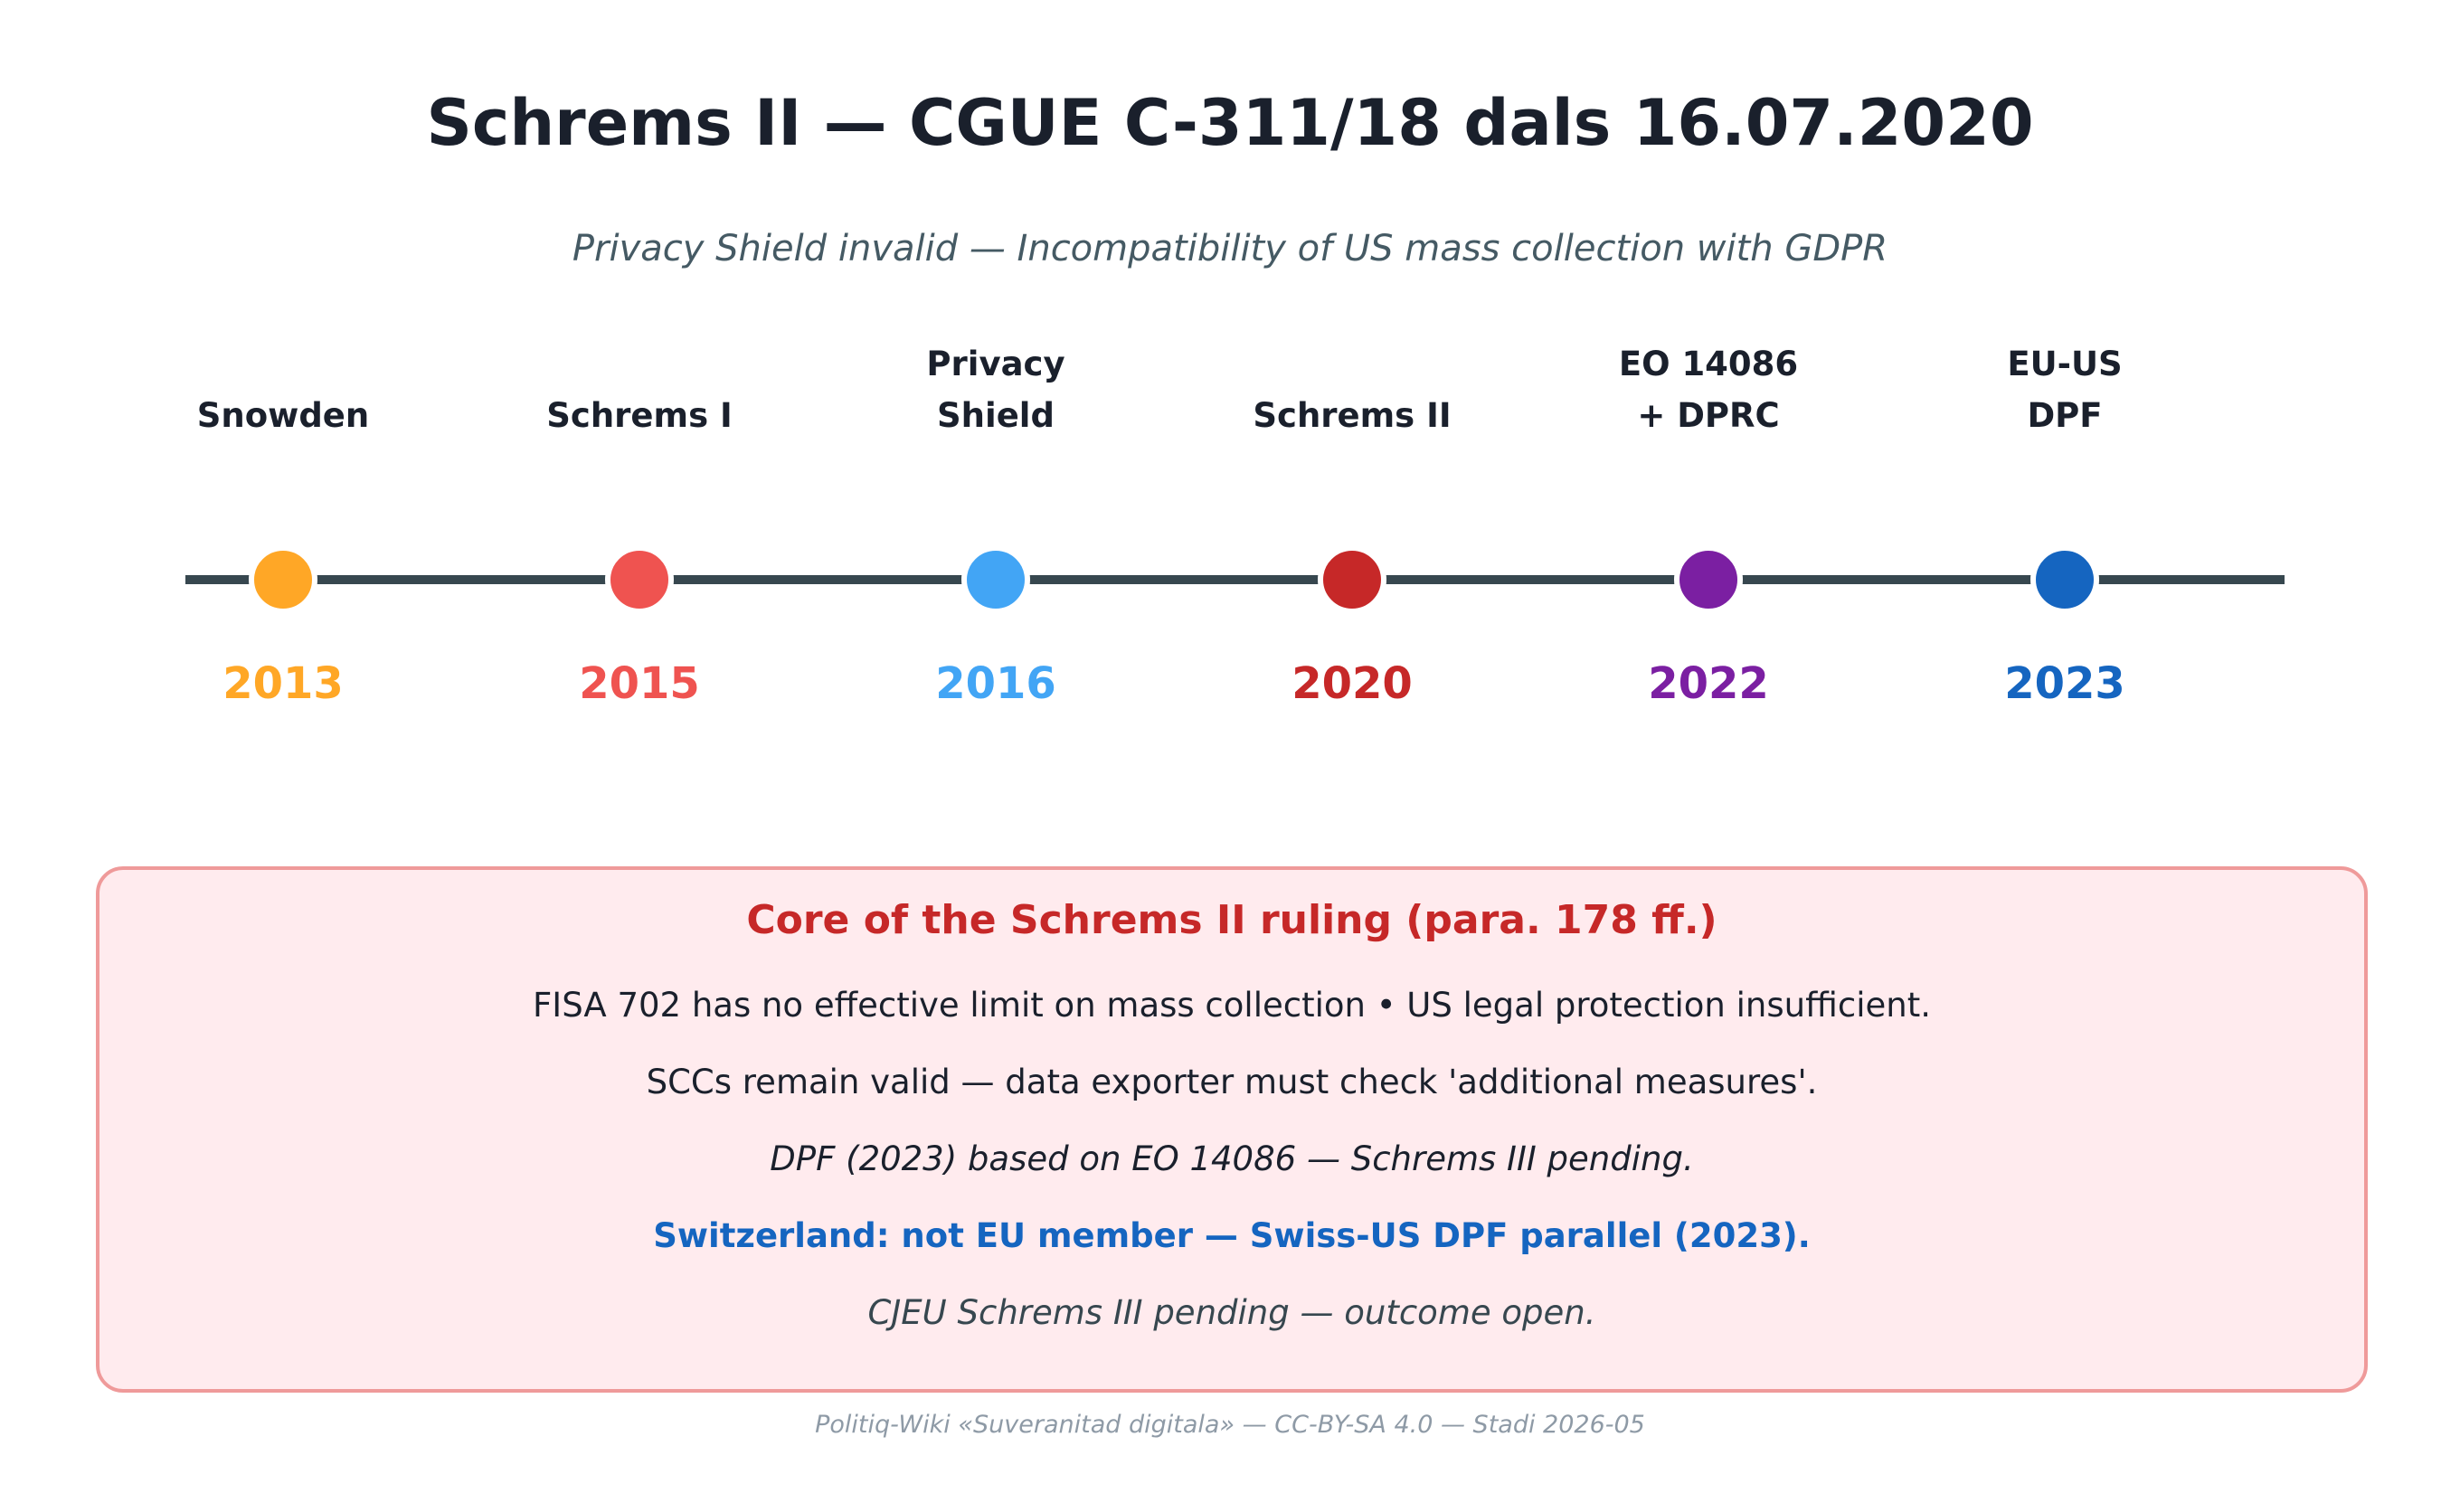 Image resolution: width=2460 pixels, height=1512 pixels. Describe the element at coordinates (1231, 1312) in the screenshot. I see `box-line: CJEU Schrems III pending — outcome open.` at that location.